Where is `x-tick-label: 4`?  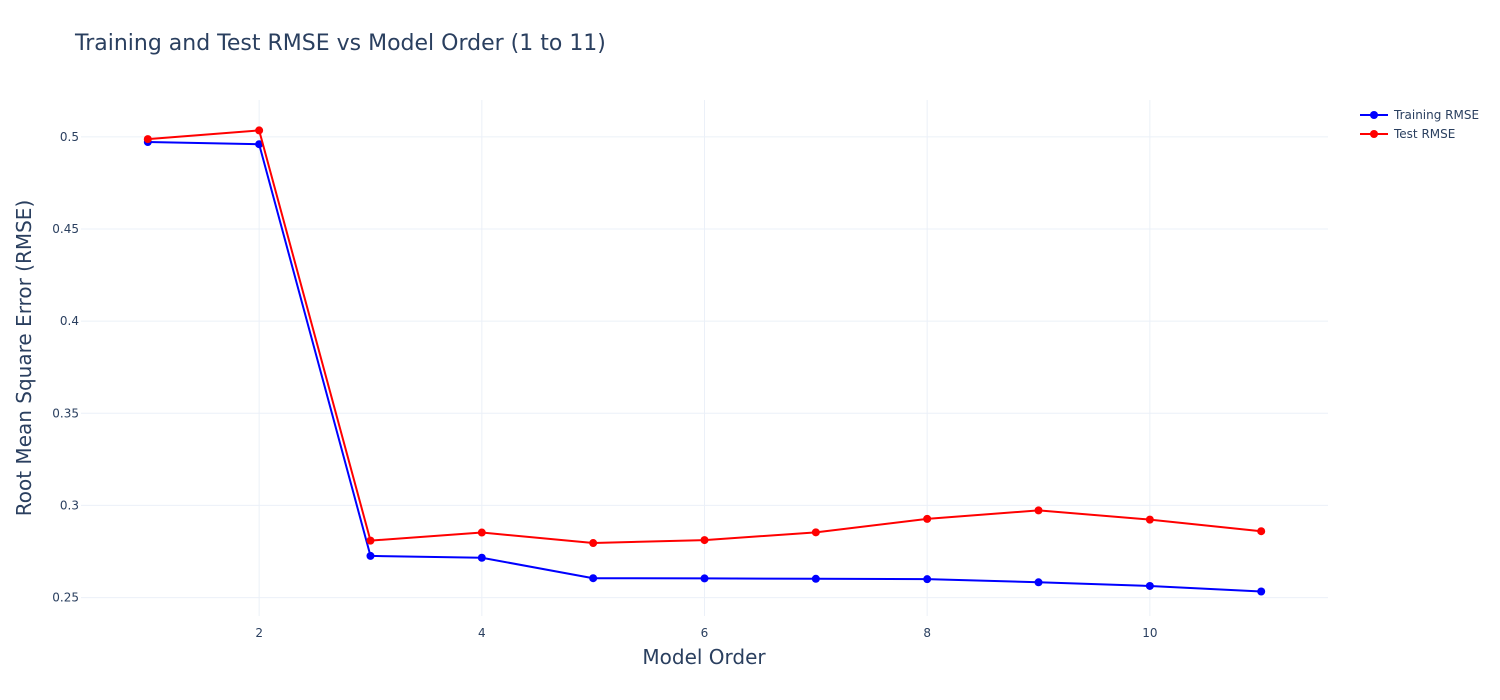 x-tick-label: 4 is located at coordinates (482, 633).